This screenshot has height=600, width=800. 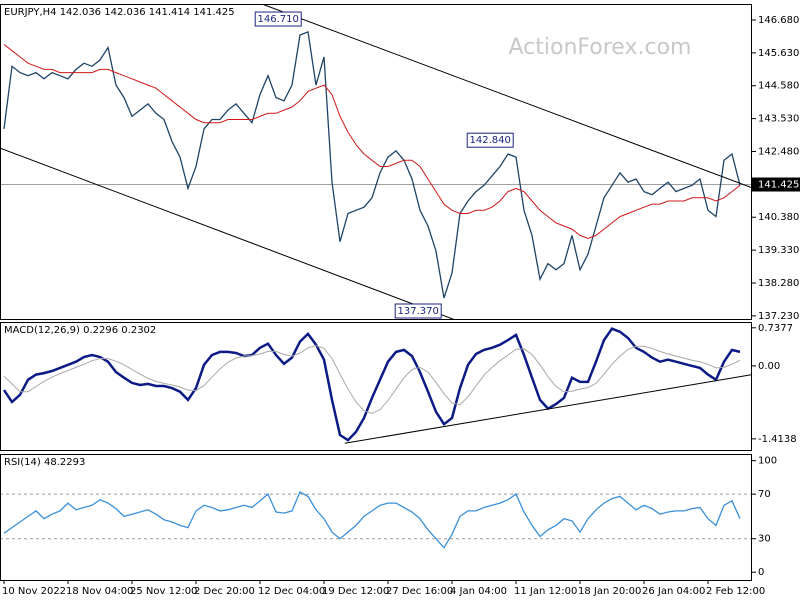 I want to click on x-tick-label: 4 Jan 04:00, so click(x=478, y=591).